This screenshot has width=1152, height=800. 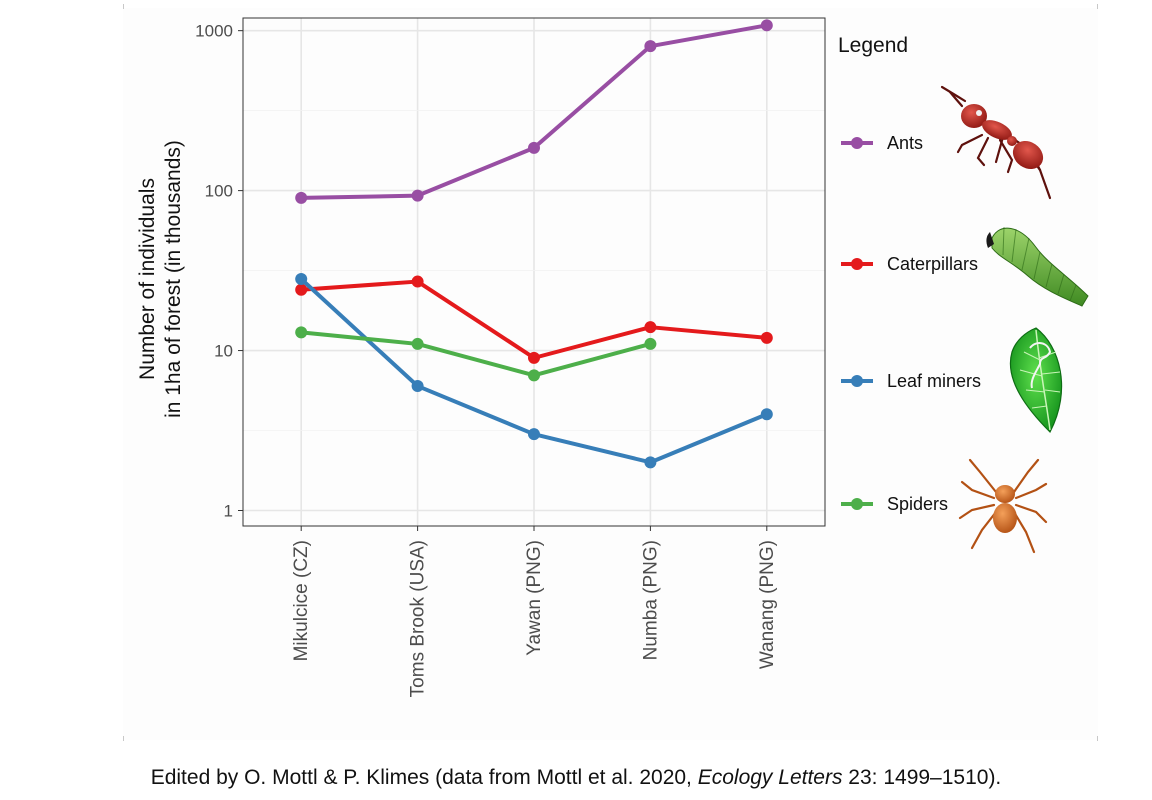 I want to click on y-axis-label-line-1: Number of individuals, so click(x=147, y=279).